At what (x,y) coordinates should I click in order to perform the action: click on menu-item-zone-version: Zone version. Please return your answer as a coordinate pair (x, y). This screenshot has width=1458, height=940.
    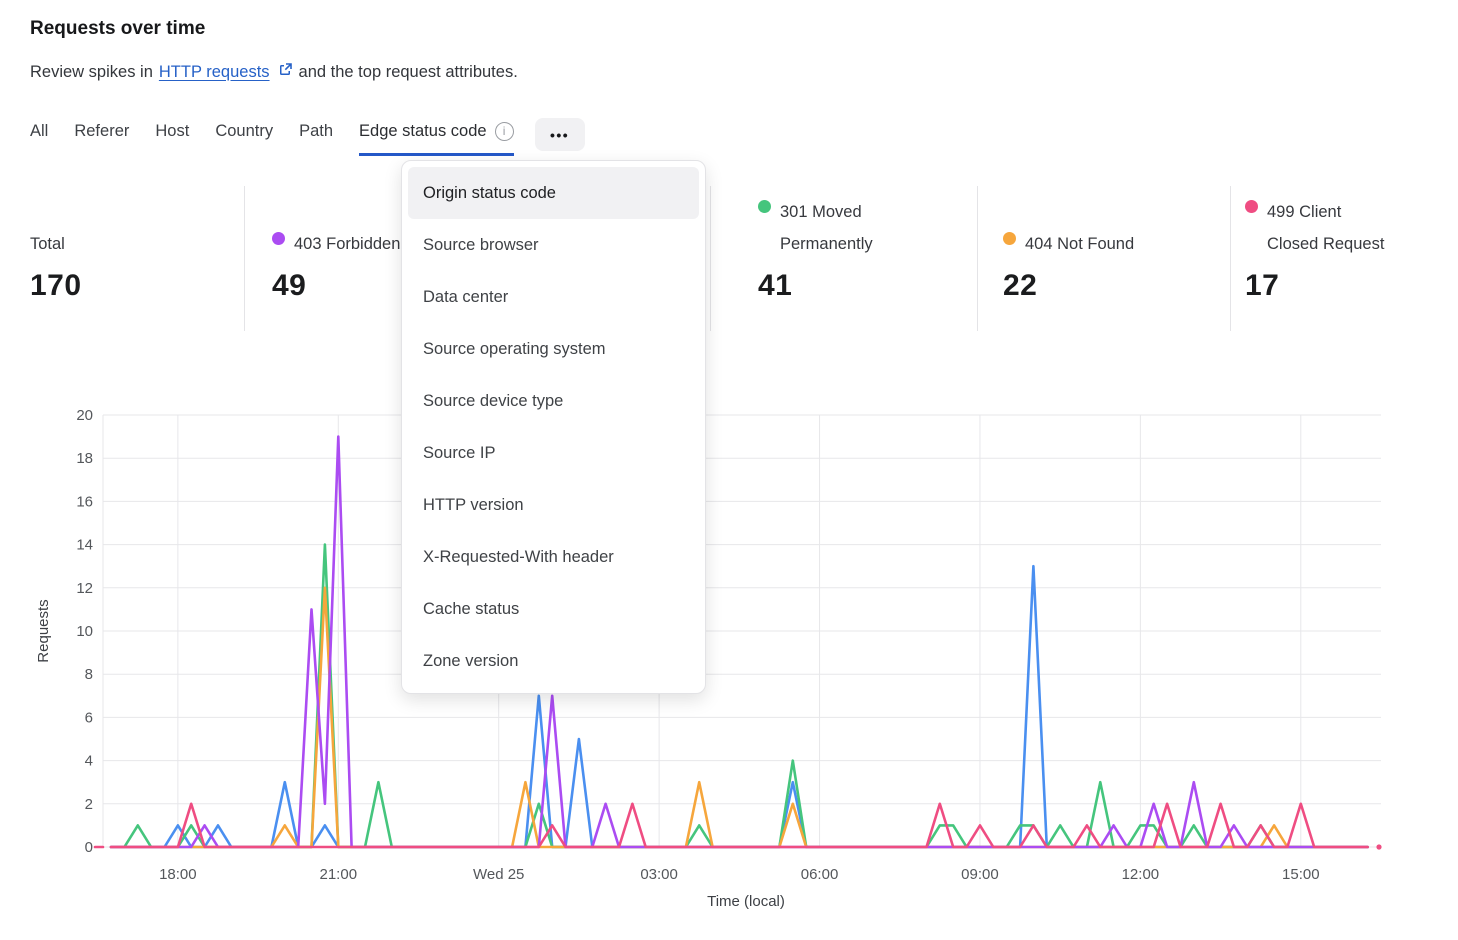
    Looking at the image, I should click on (471, 660).